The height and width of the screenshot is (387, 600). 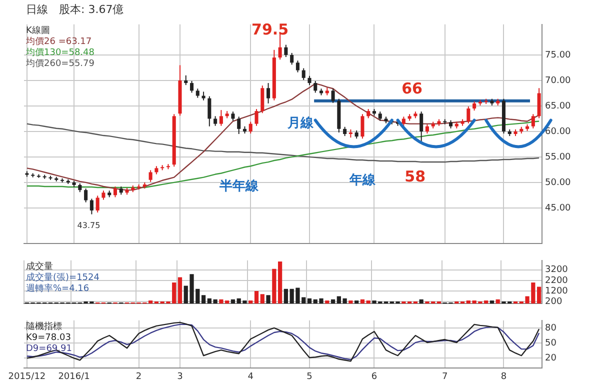 I want to click on y-tick-label: 2200, so click(x=556, y=281).